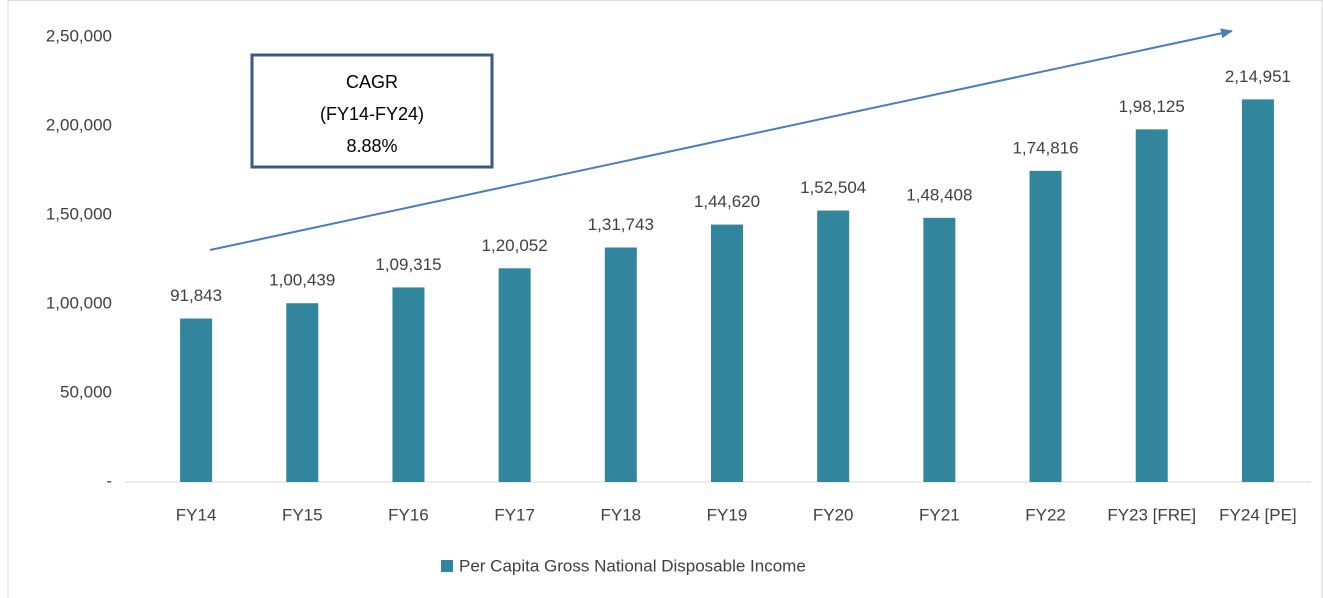 This screenshot has height=598, width=1323. Describe the element at coordinates (621, 224) in the screenshot. I see `data-label: 1,31,743` at that location.